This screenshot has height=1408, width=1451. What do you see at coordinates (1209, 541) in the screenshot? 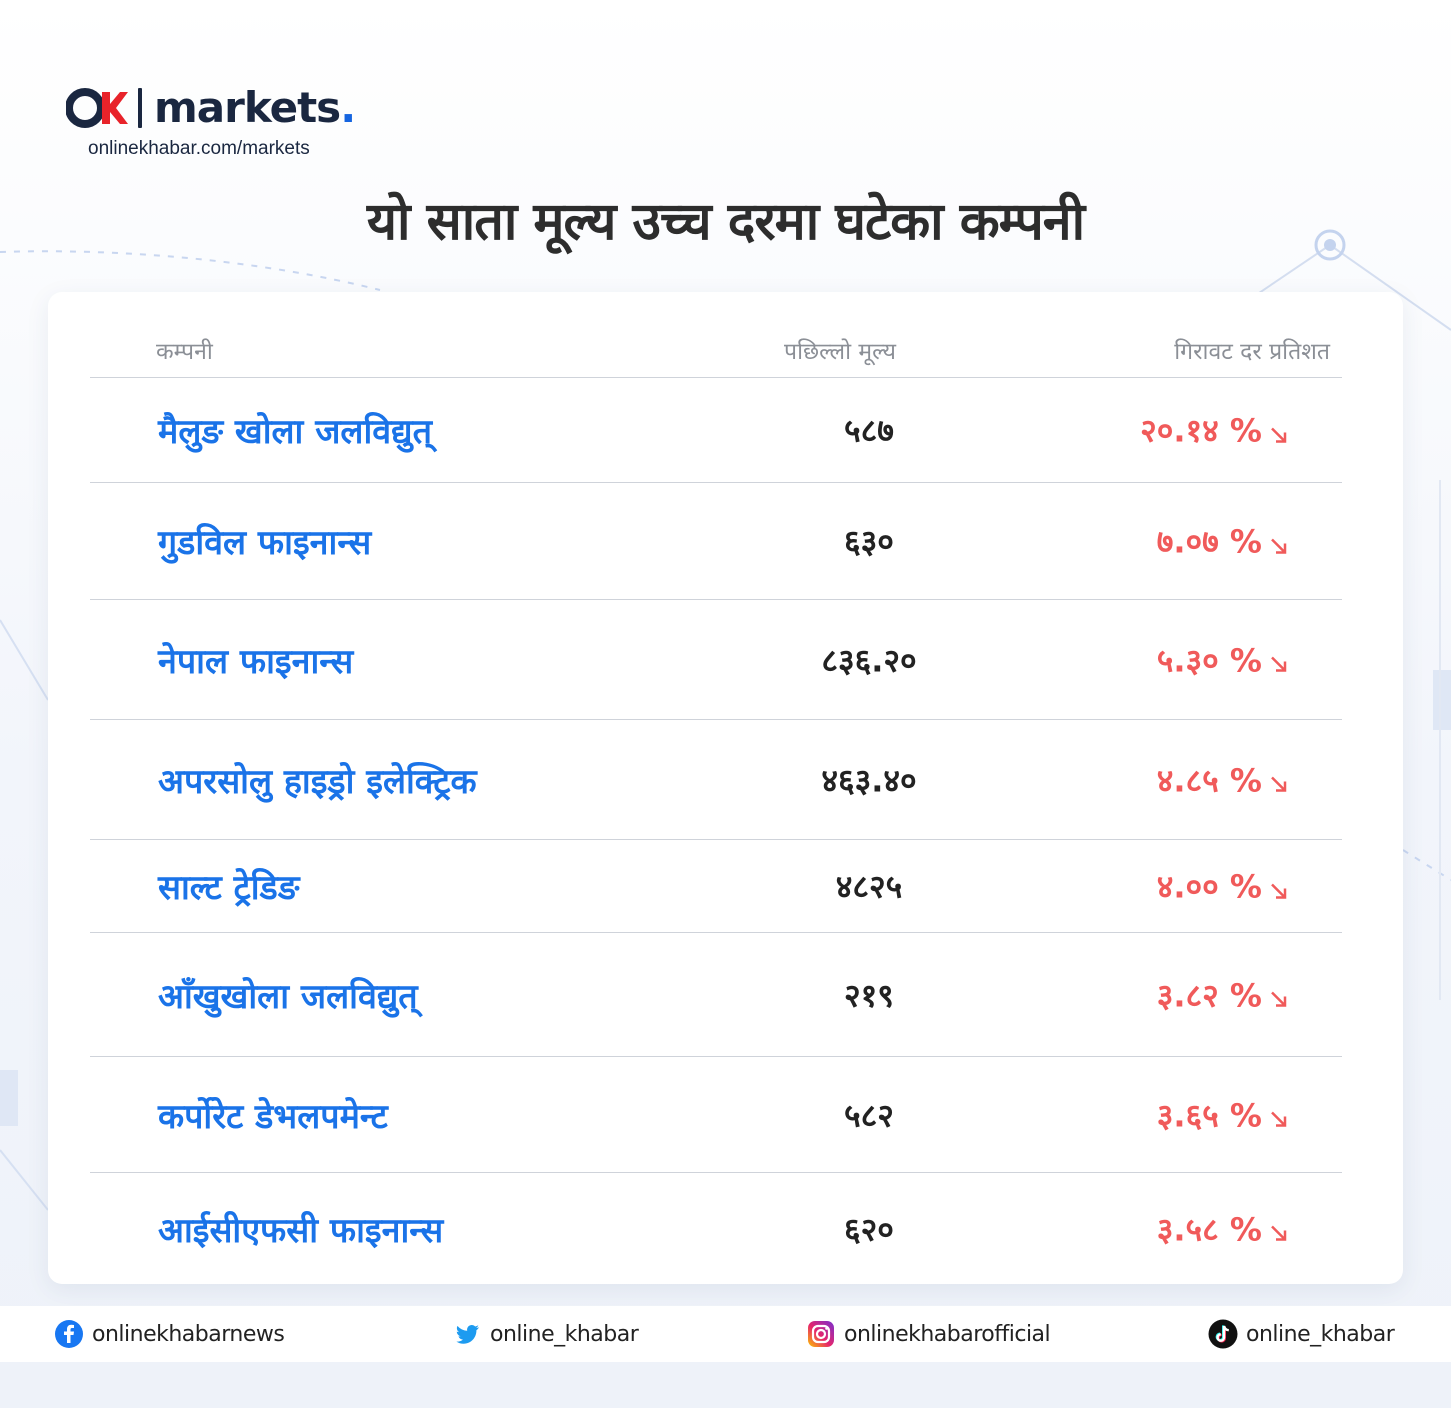
I see `decline-rate-value: ७.०७ %` at bounding box center [1209, 541].